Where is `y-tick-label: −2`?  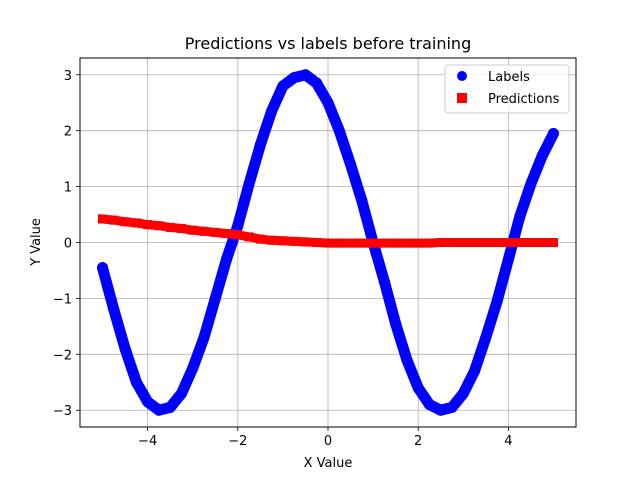
y-tick-label: −2 is located at coordinates (62, 355).